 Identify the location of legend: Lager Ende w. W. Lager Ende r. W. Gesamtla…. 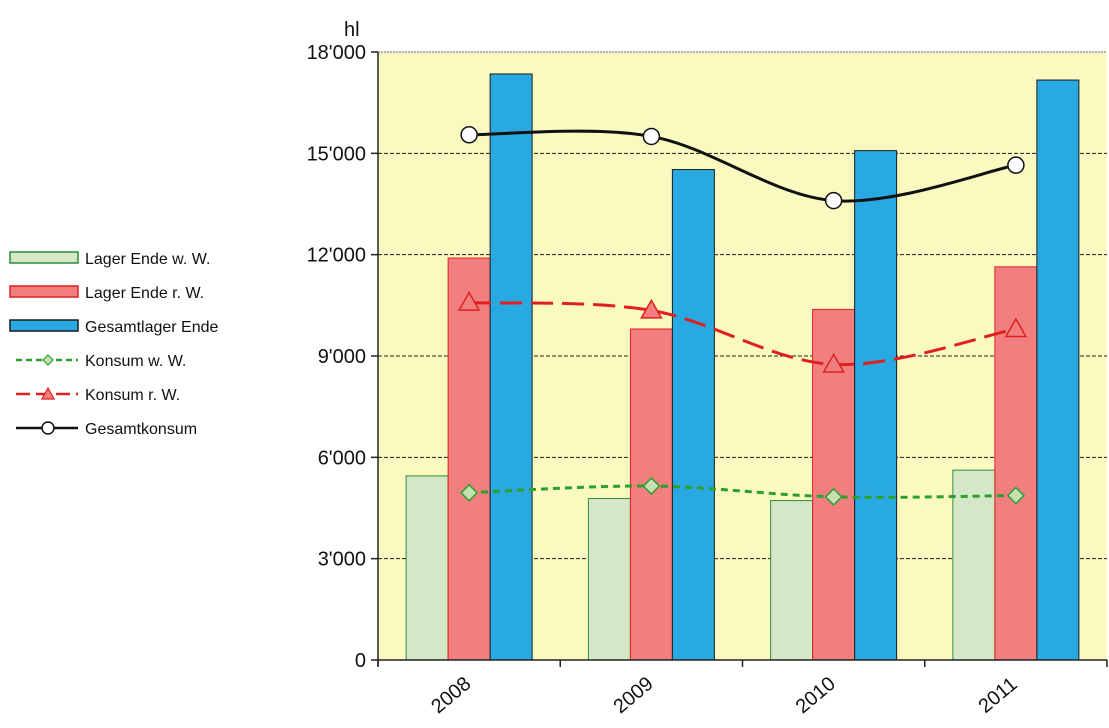
(114, 344).